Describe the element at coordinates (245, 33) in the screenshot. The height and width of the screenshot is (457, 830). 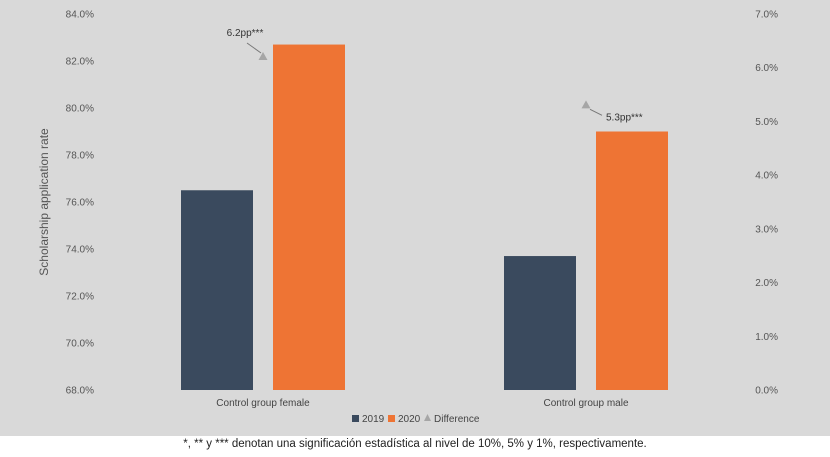
I see `difference-label: 6.2pp***` at that location.